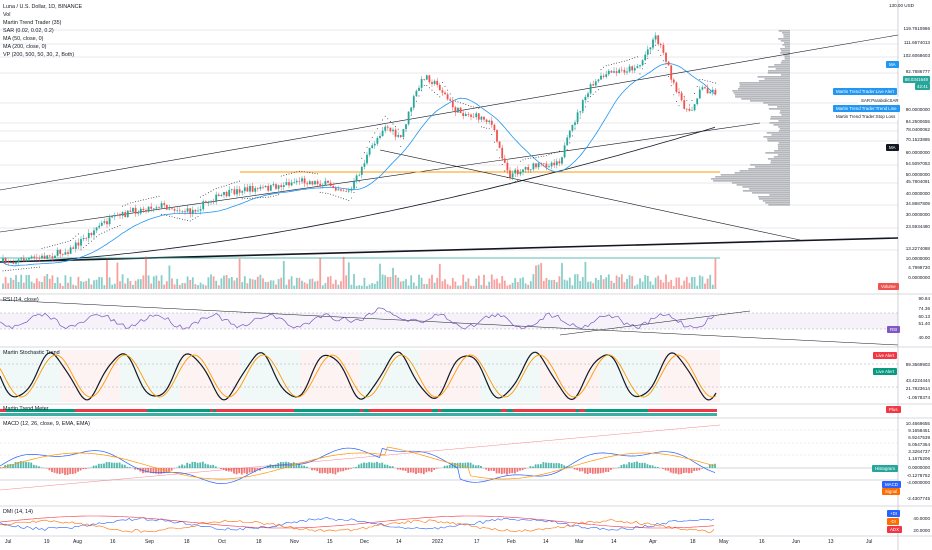  I want to click on ma-tag: MA, so click(892, 64).